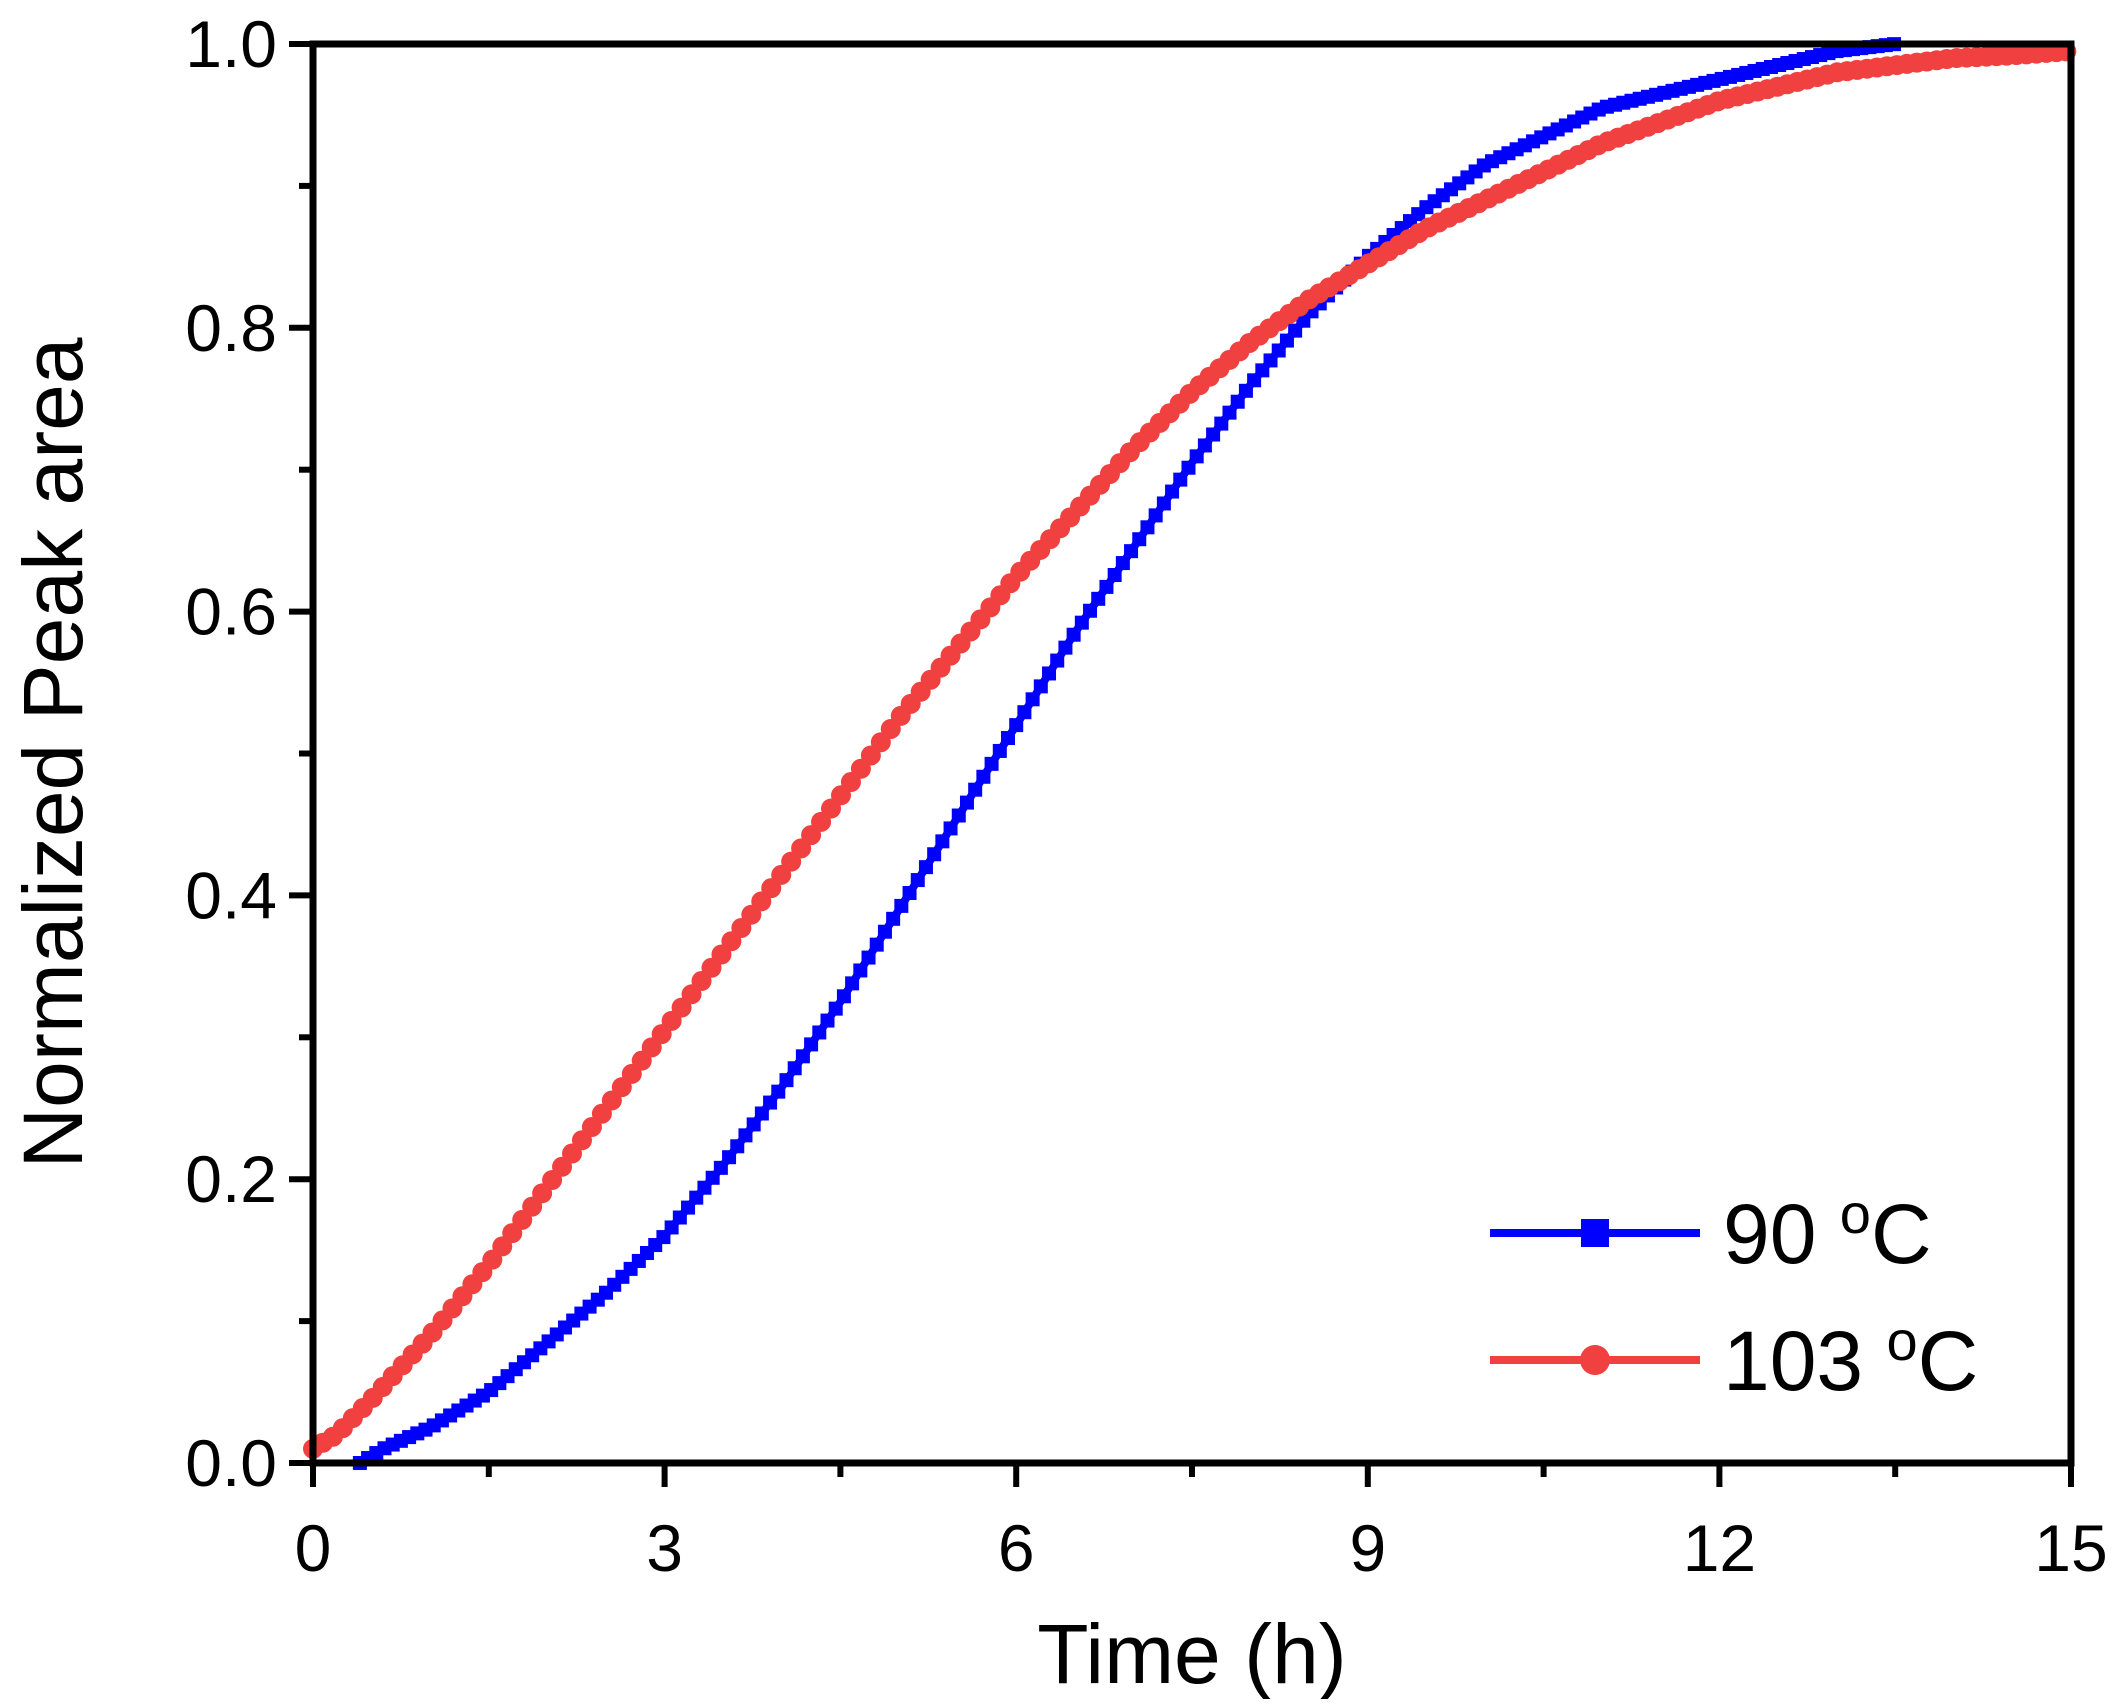 Image resolution: width=2128 pixels, height=1704 pixels. I want to click on legend-item: 90 oC, so click(1711, 1231).